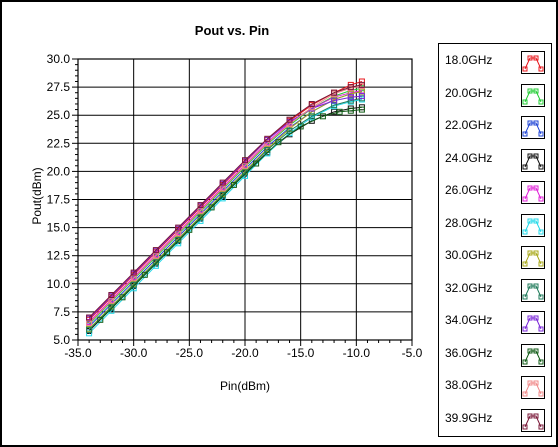 The width and height of the screenshot is (558, 447). I want to click on legend-label: 30.0GHz, so click(469, 255).